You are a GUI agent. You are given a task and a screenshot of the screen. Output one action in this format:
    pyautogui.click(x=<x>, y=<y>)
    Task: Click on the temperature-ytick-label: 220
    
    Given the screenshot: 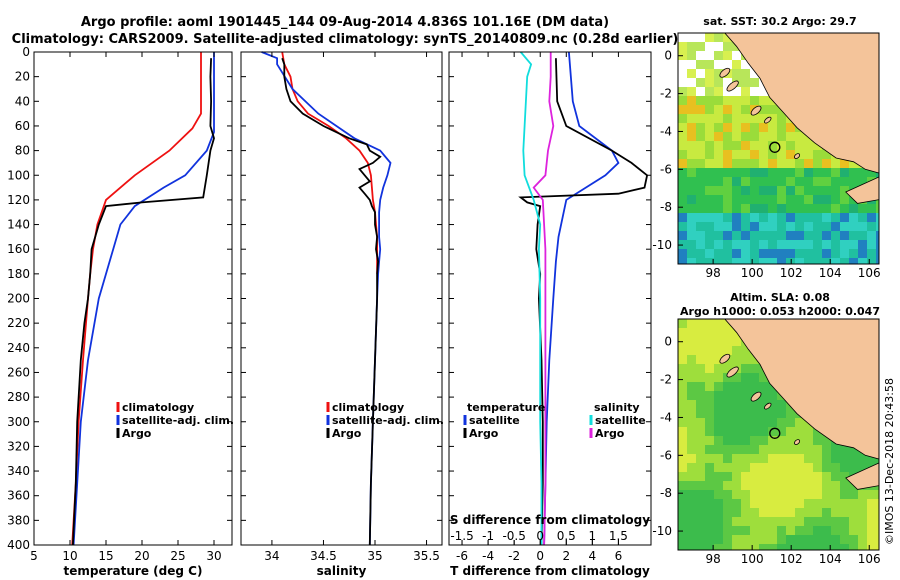 What is the action you would take?
    pyautogui.click(x=18, y=323)
    